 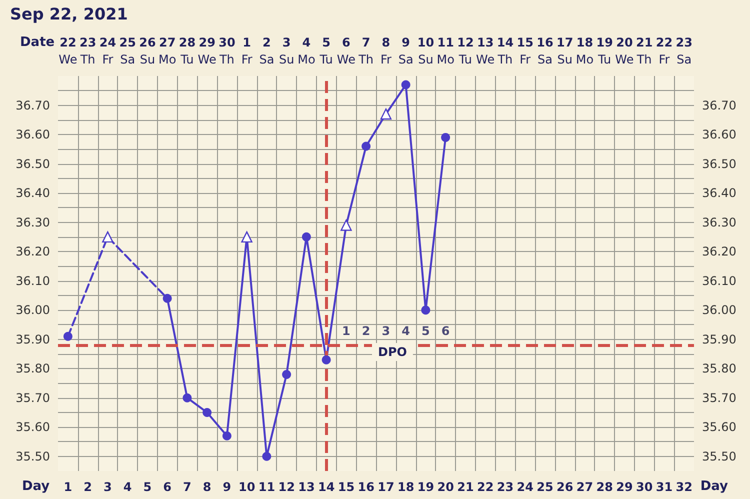 I want to click on y2-tick-label: 36.20, so click(x=719, y=251).